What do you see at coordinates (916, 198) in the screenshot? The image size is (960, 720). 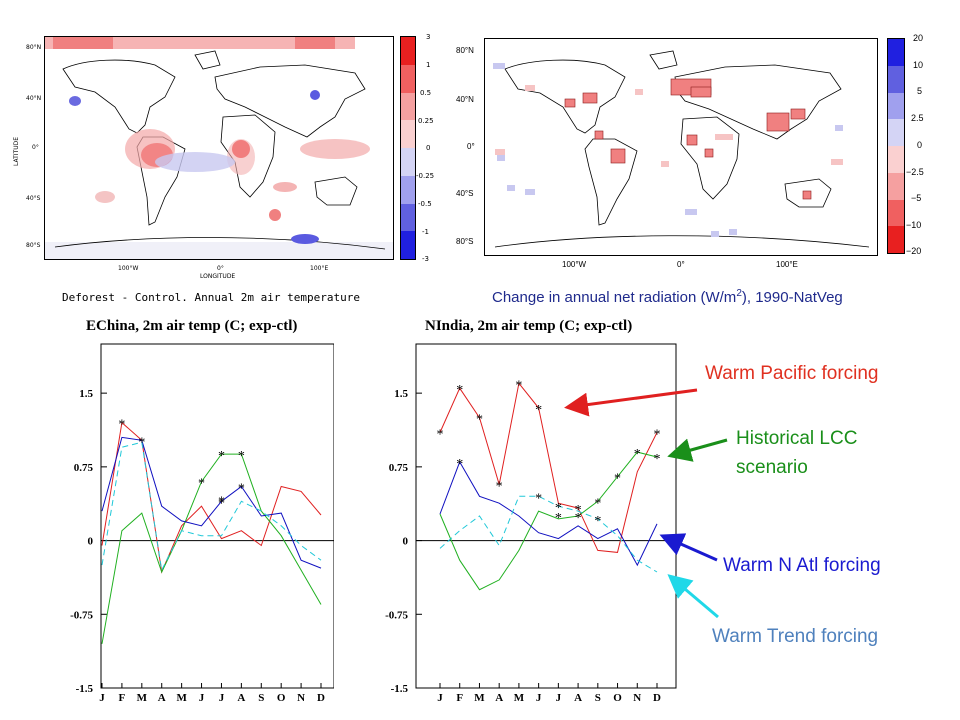 I see `rad-cb-tick: −5` at bounding box center [916, 198].